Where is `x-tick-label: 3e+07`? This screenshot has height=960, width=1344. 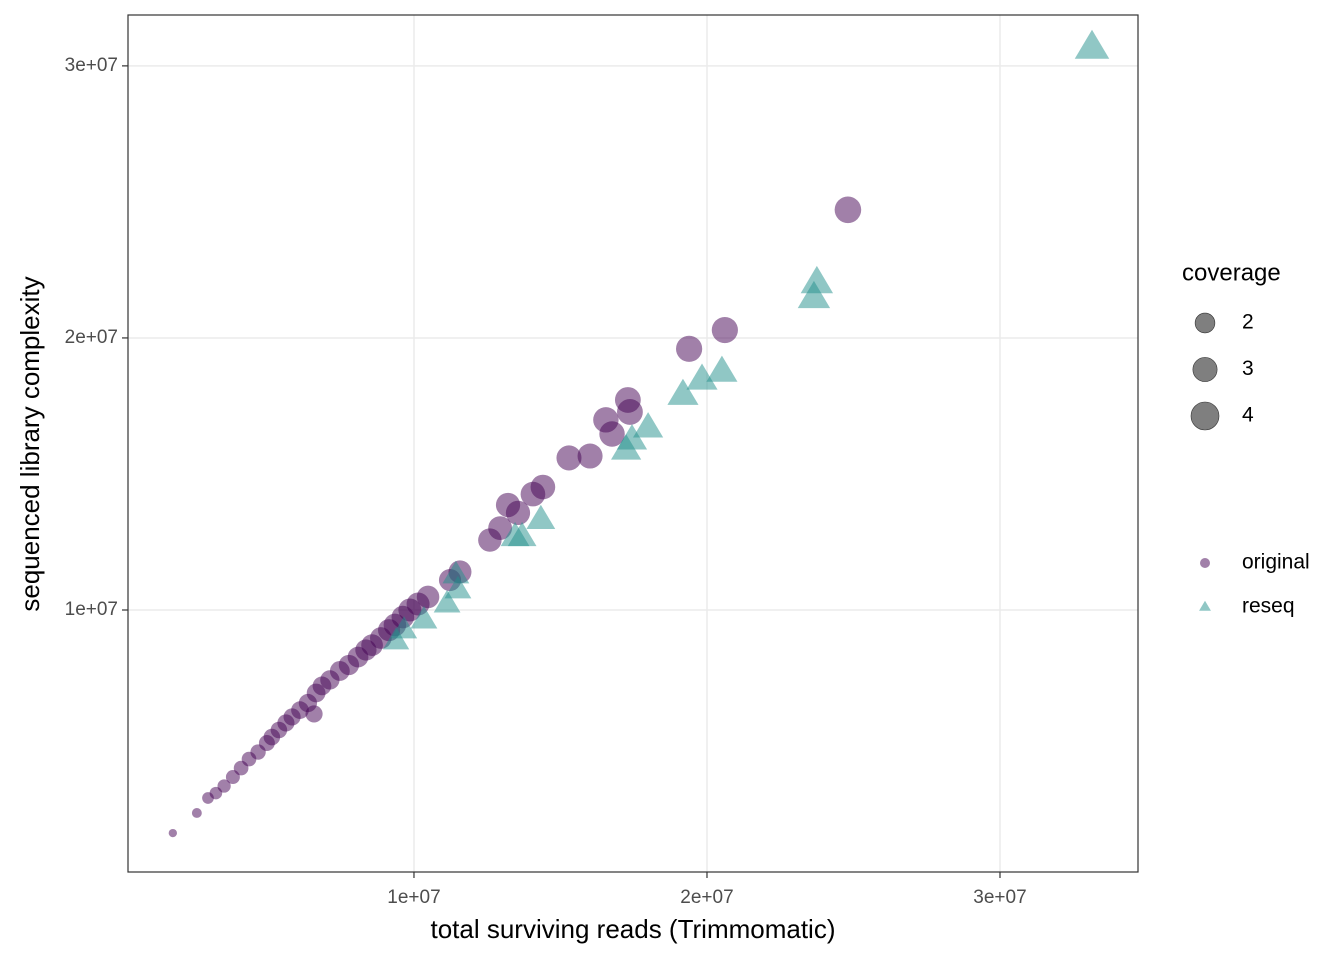 x-tick-label: 3e+07 is located at coordinates (999, 897).